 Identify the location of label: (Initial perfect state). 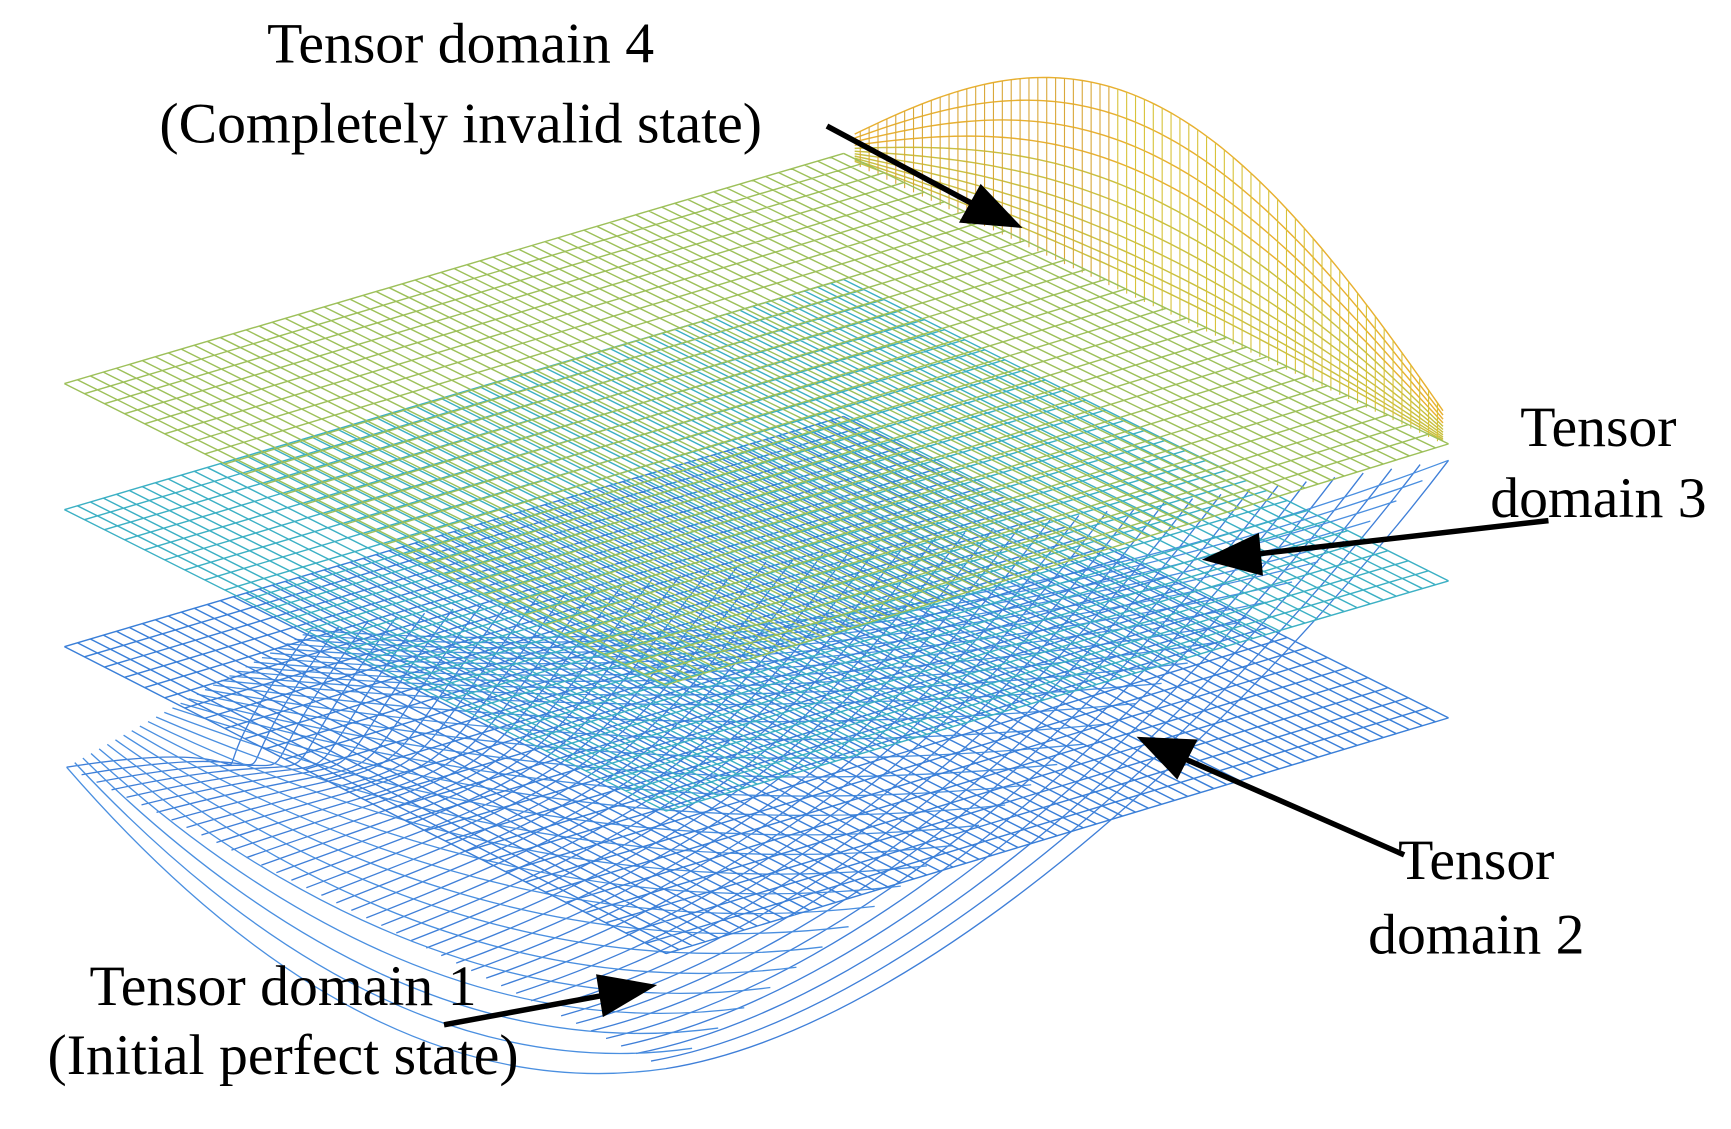
(283, 1055).